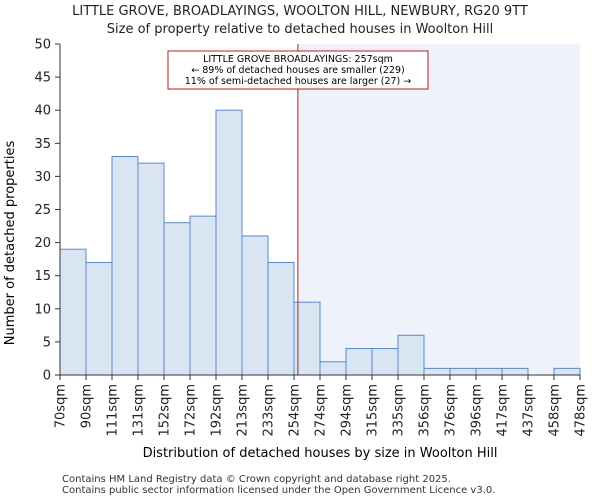 This screenshot has width=600, height=500. I want to click on x-tick-label: 70sqm, so click(61, 406).